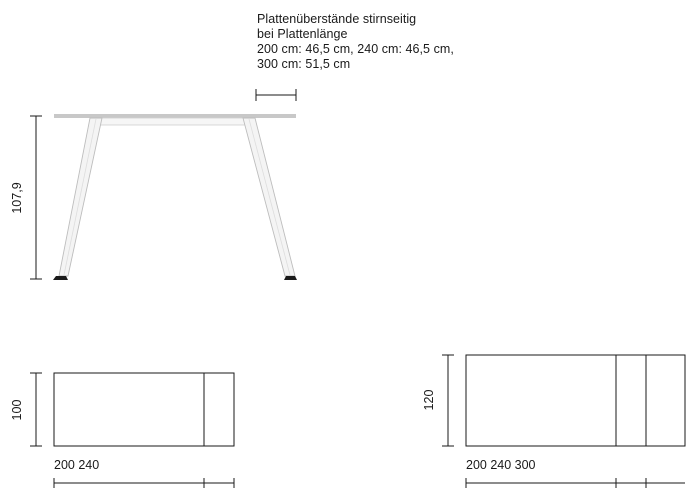 This screenshot has height=488, width=686. Describe the element at coordinates (290, 278) in the screenshot. I see `right-foot` at that location.